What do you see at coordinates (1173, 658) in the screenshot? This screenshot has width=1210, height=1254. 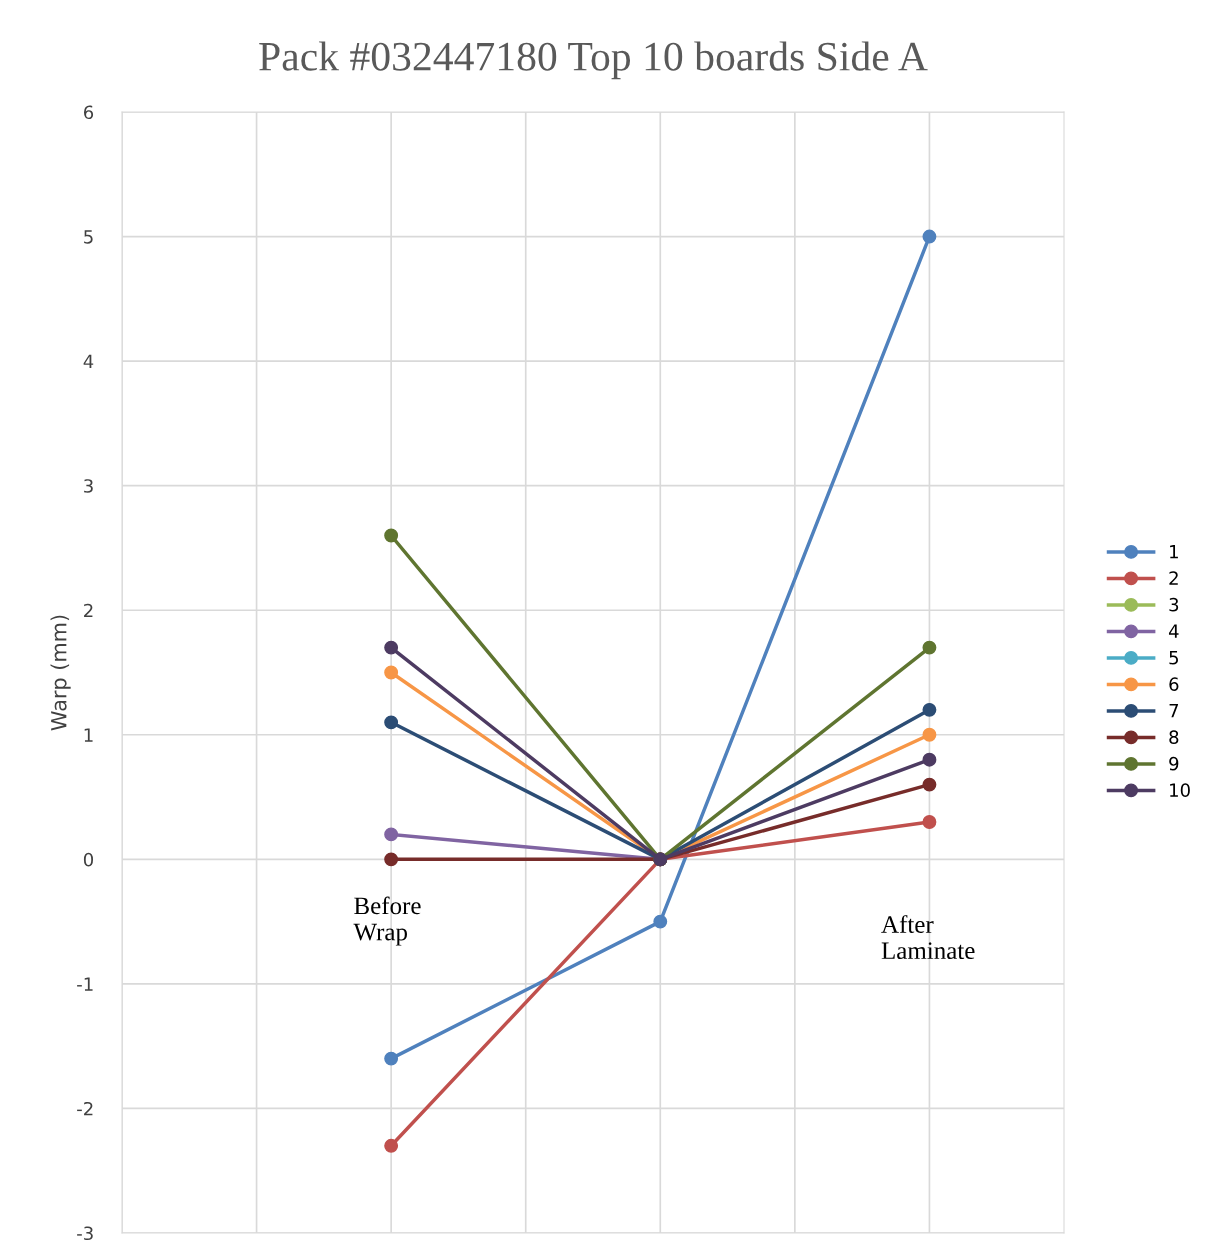 I see `legend-label: 5` at bounding box center [1173, 658].